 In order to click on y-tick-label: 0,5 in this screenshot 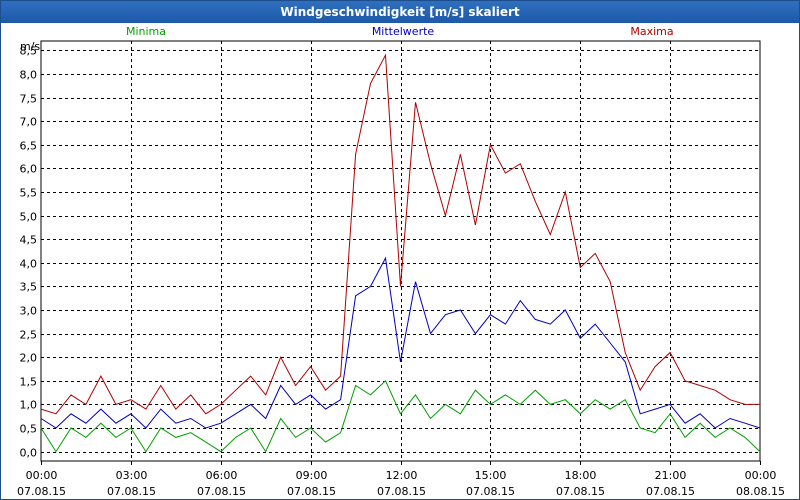, I will do `click(29, 429)`.